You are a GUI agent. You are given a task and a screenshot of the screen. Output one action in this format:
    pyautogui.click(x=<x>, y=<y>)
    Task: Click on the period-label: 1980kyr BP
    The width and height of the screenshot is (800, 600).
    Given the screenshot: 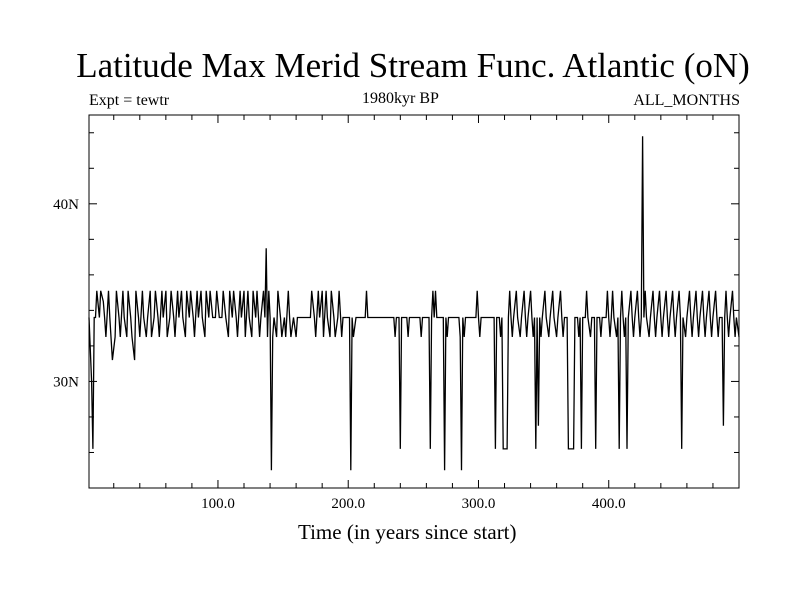 What is the action you would take?
    pyautogui.click(x=400, y=98)
    